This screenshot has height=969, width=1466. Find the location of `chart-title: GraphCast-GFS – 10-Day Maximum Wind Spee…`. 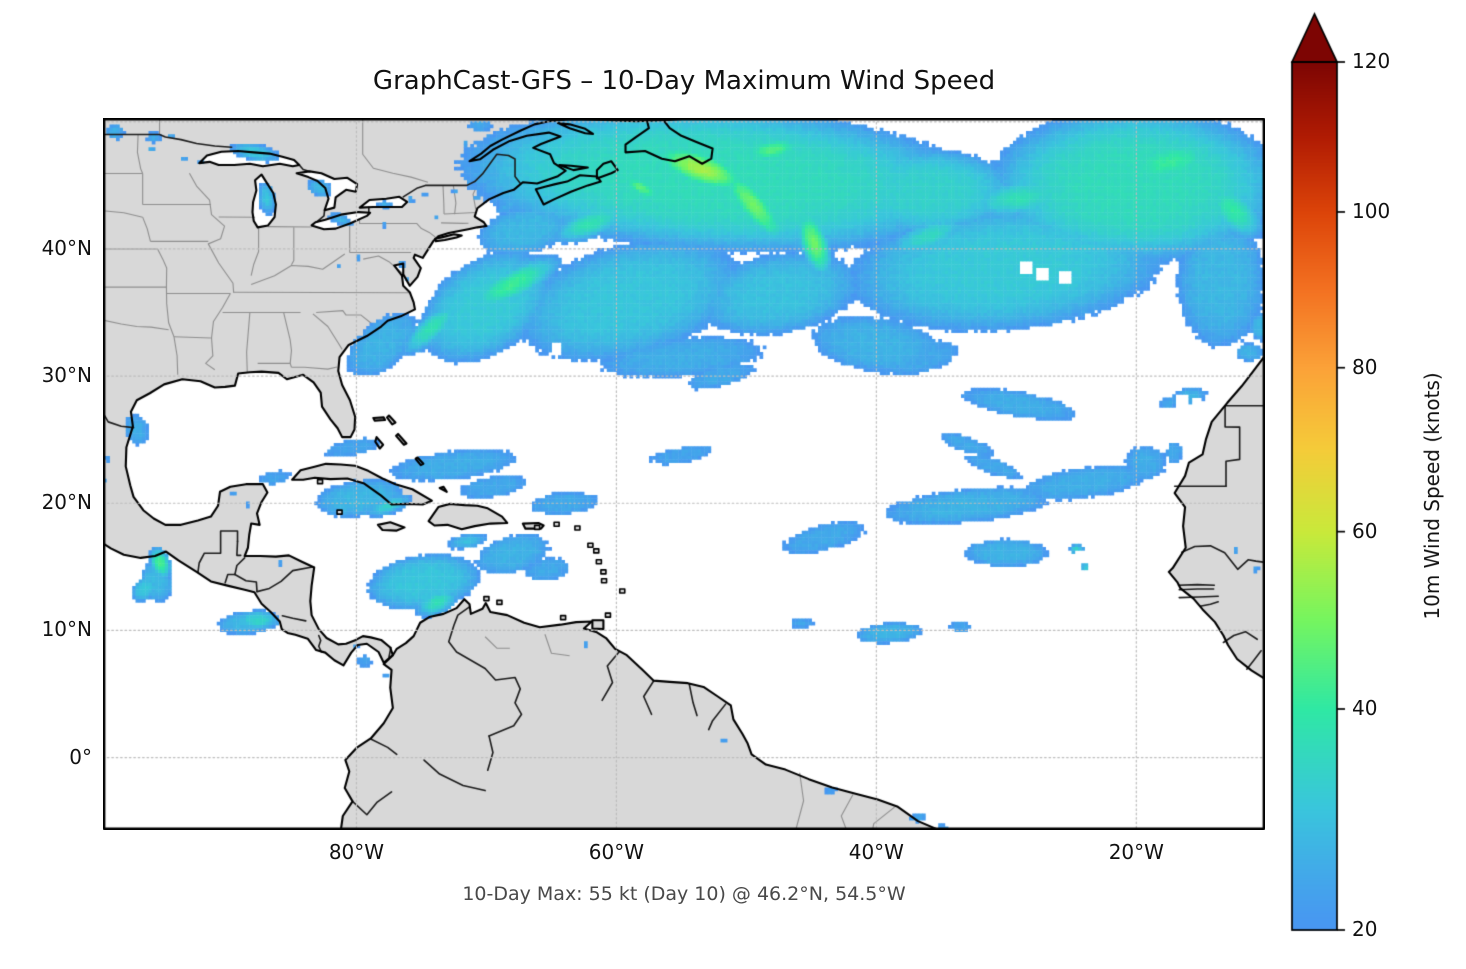

chart-title: GraphCast-GFS – 10-Day Maximum Wind Spee… is located at coordinates (684, 81).